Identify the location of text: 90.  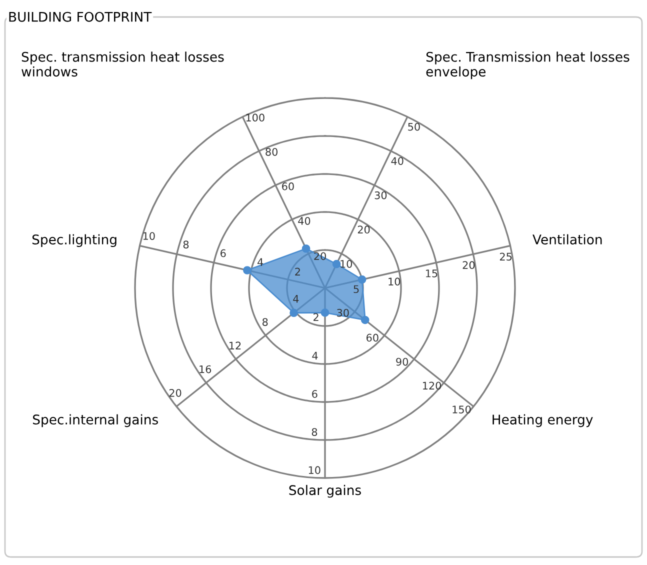
(402, 362).